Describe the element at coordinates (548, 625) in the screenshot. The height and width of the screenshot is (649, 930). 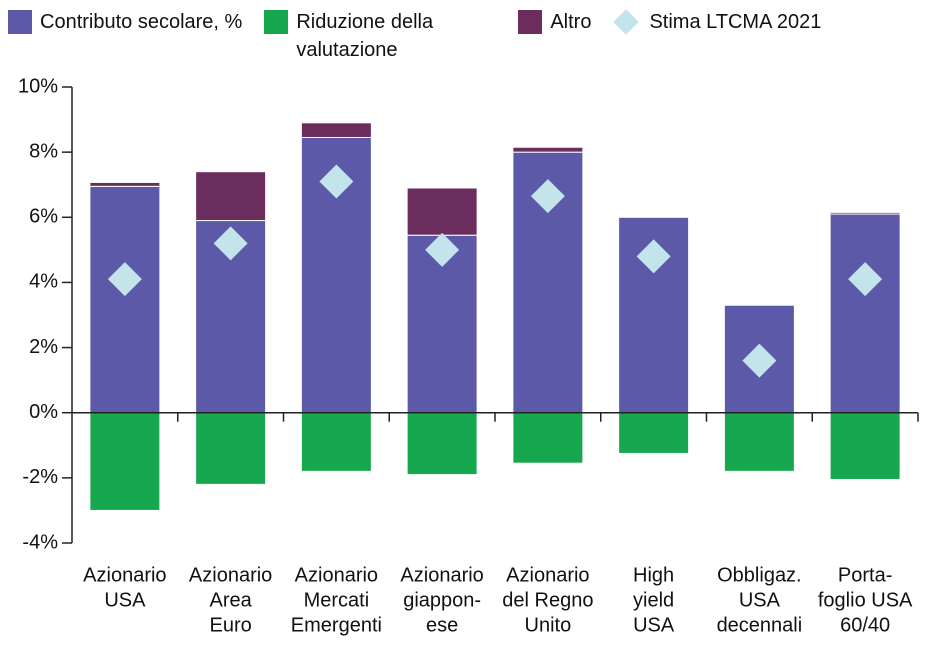
I see `x-tick-label: Unito` at that location.